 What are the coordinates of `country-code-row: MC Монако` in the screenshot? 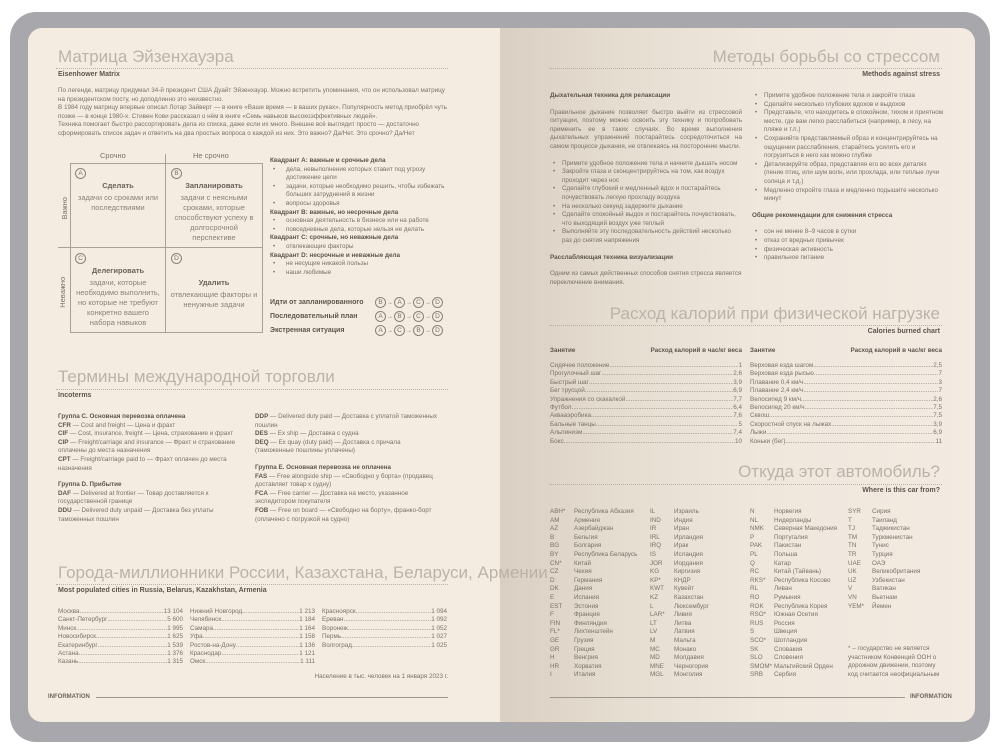 It's located at (699, 650).